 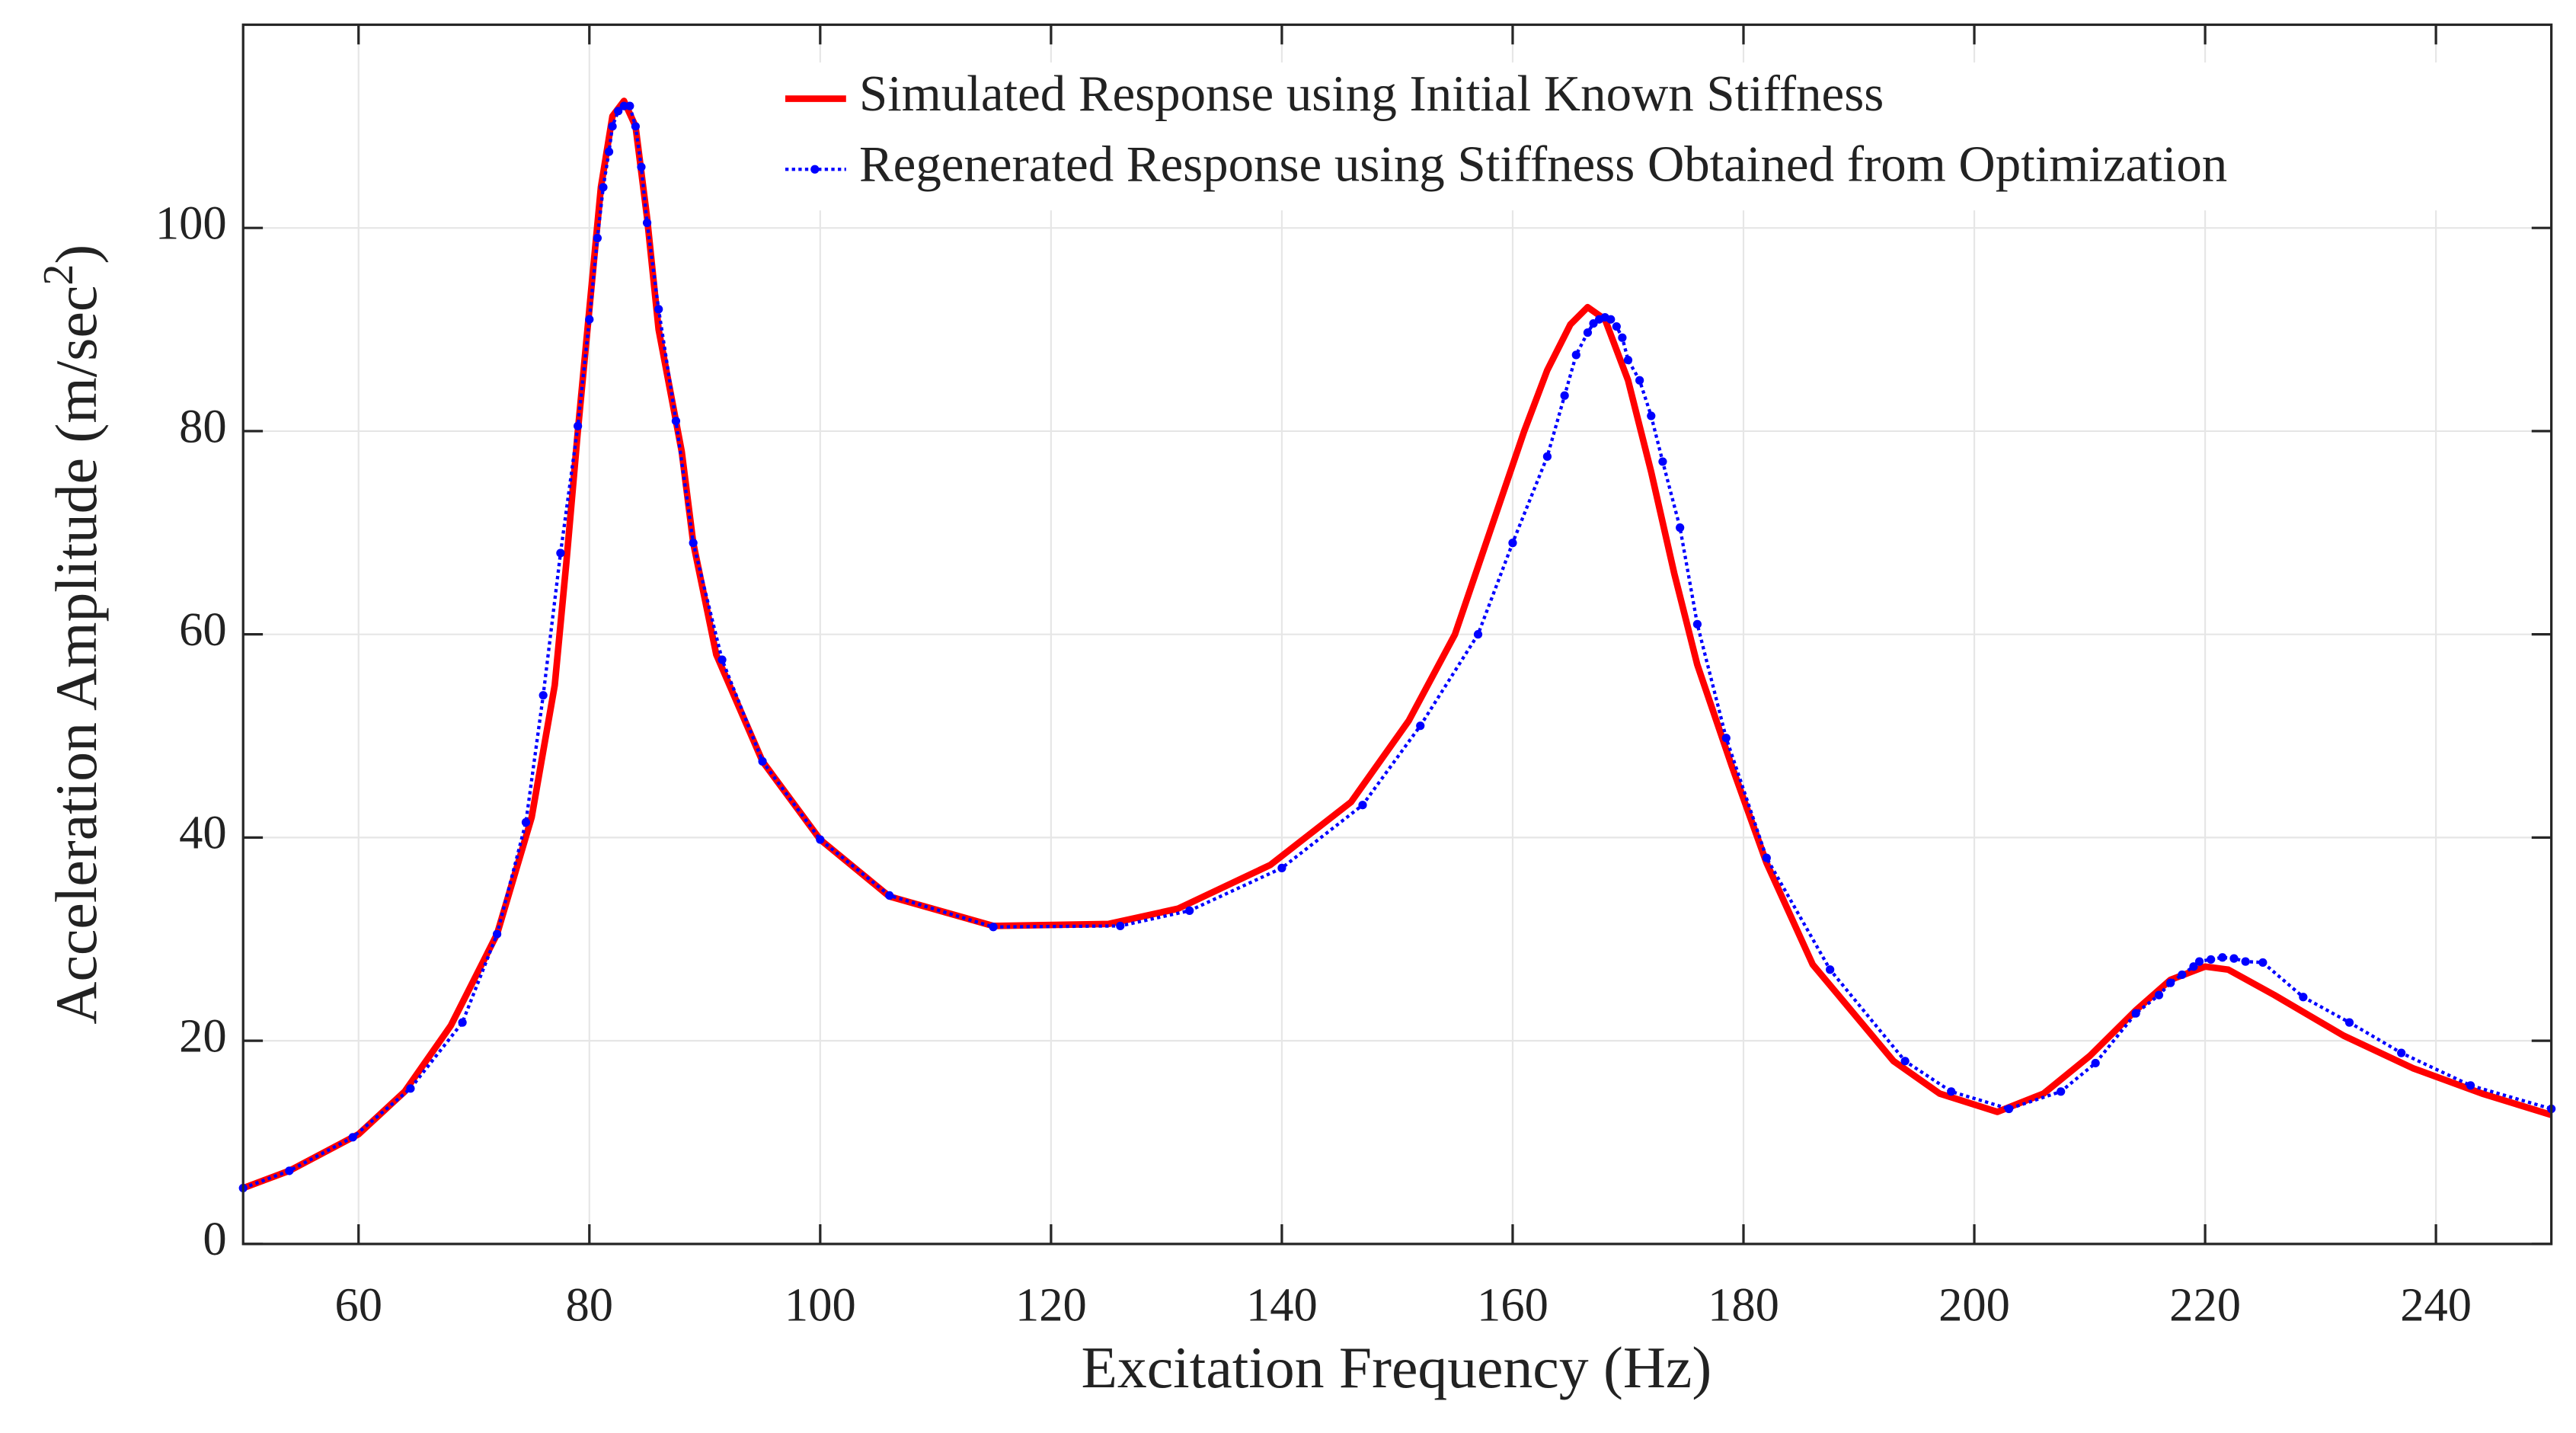 What do you see at coordinates (191, 224) in the screenshot?
I see `y-tick-label: 100` at bounding box center [191, 224].